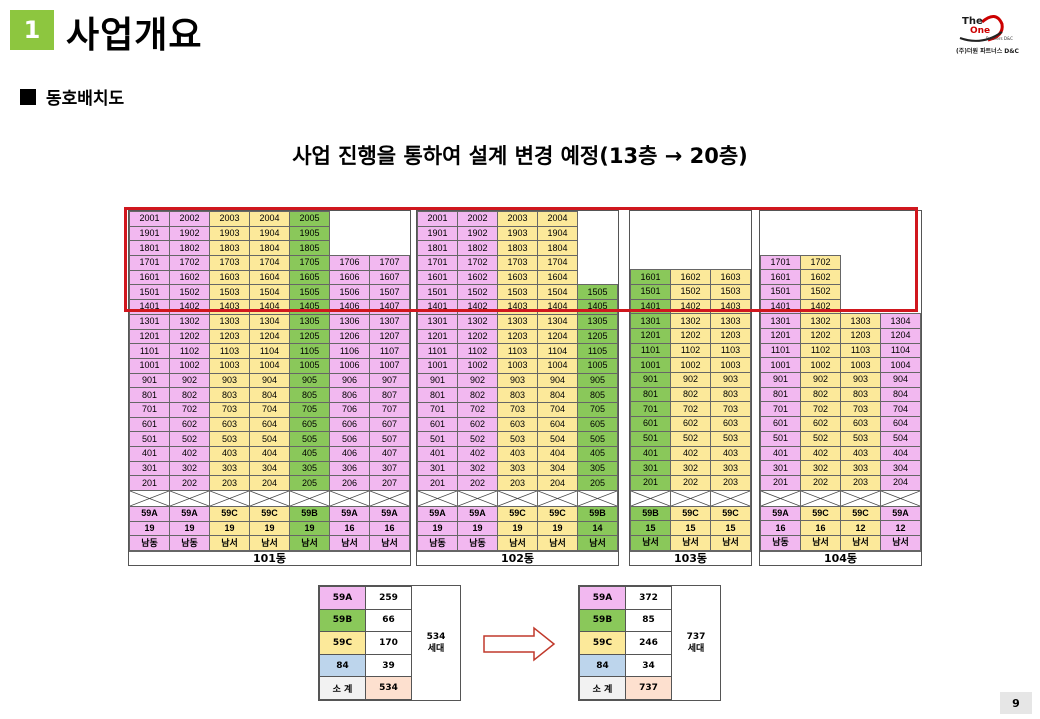  I want to click on unit-cell: 1203, so click(229, 336).